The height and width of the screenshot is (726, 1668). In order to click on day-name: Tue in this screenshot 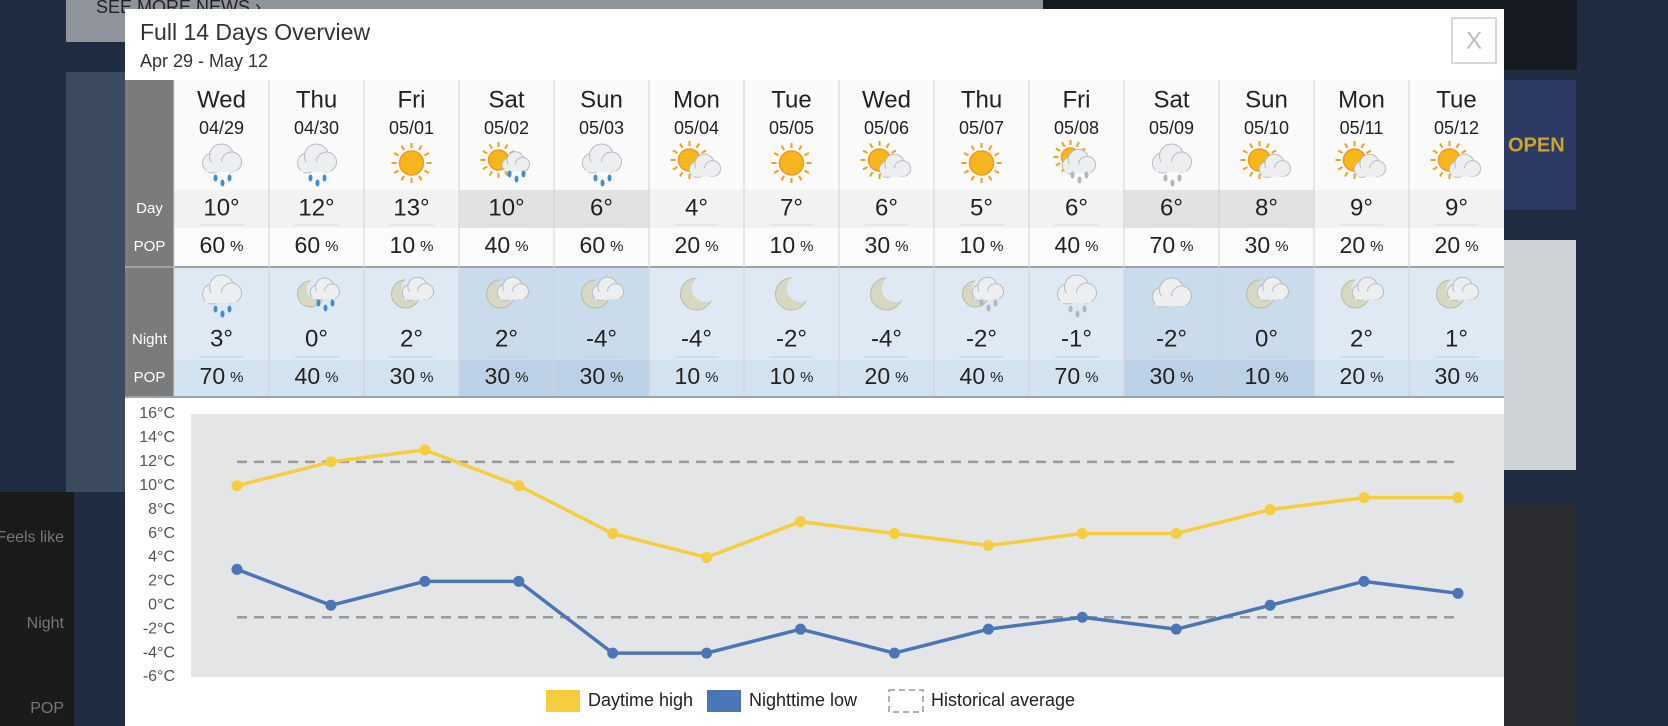, I will do `click(791, 99)`.